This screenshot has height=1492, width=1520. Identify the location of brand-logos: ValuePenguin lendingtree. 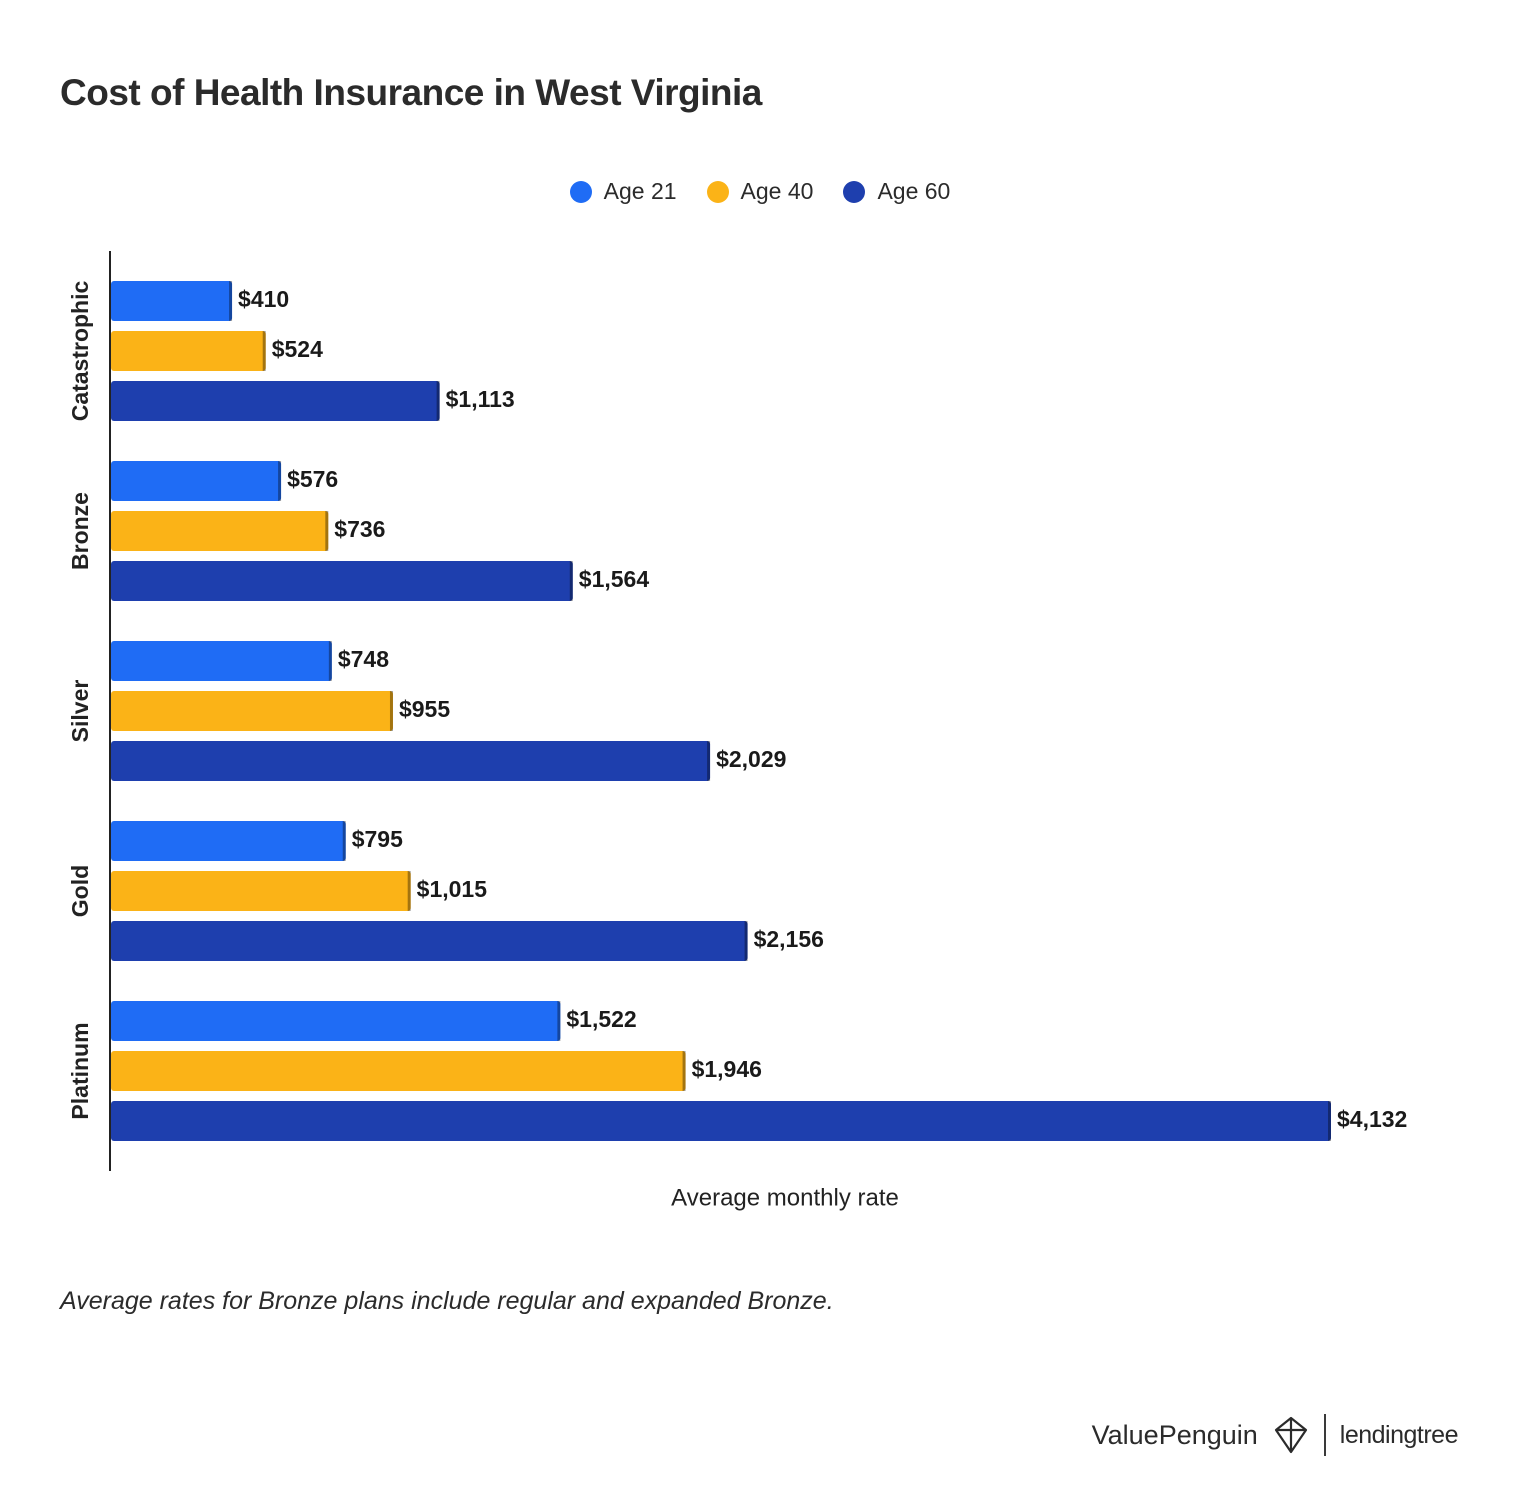
(1275, 1435).